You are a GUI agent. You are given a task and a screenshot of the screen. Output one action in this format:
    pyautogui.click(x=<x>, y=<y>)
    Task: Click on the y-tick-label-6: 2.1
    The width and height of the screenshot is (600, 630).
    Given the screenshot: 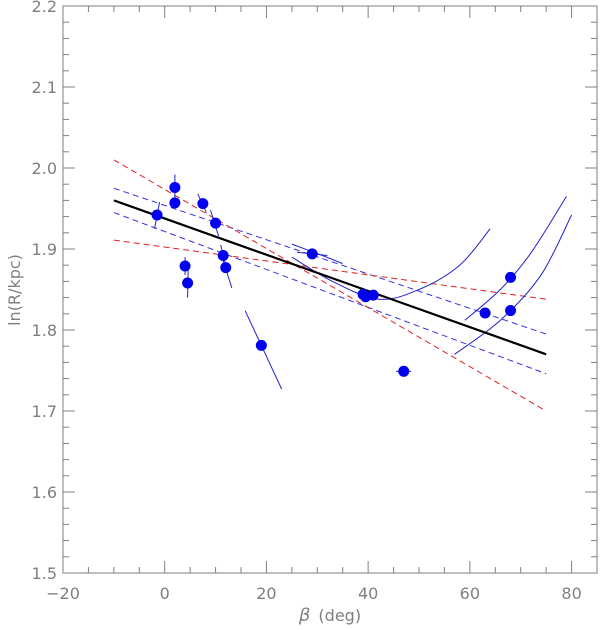 What is the action you would take?
    pyautogui.click(x=44, y=87)
    